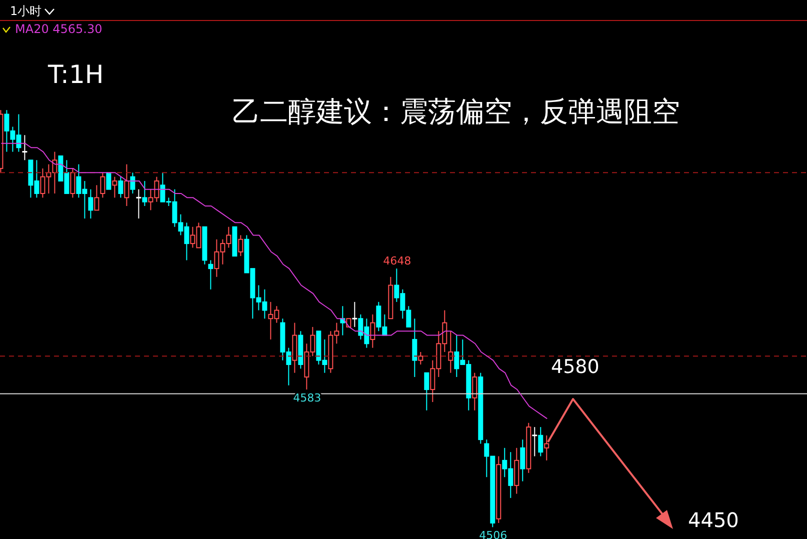  What do you see at coordinates (307, 398) in the screenshot?
I see `annotation: 4583` at bounding box center [307, 398].